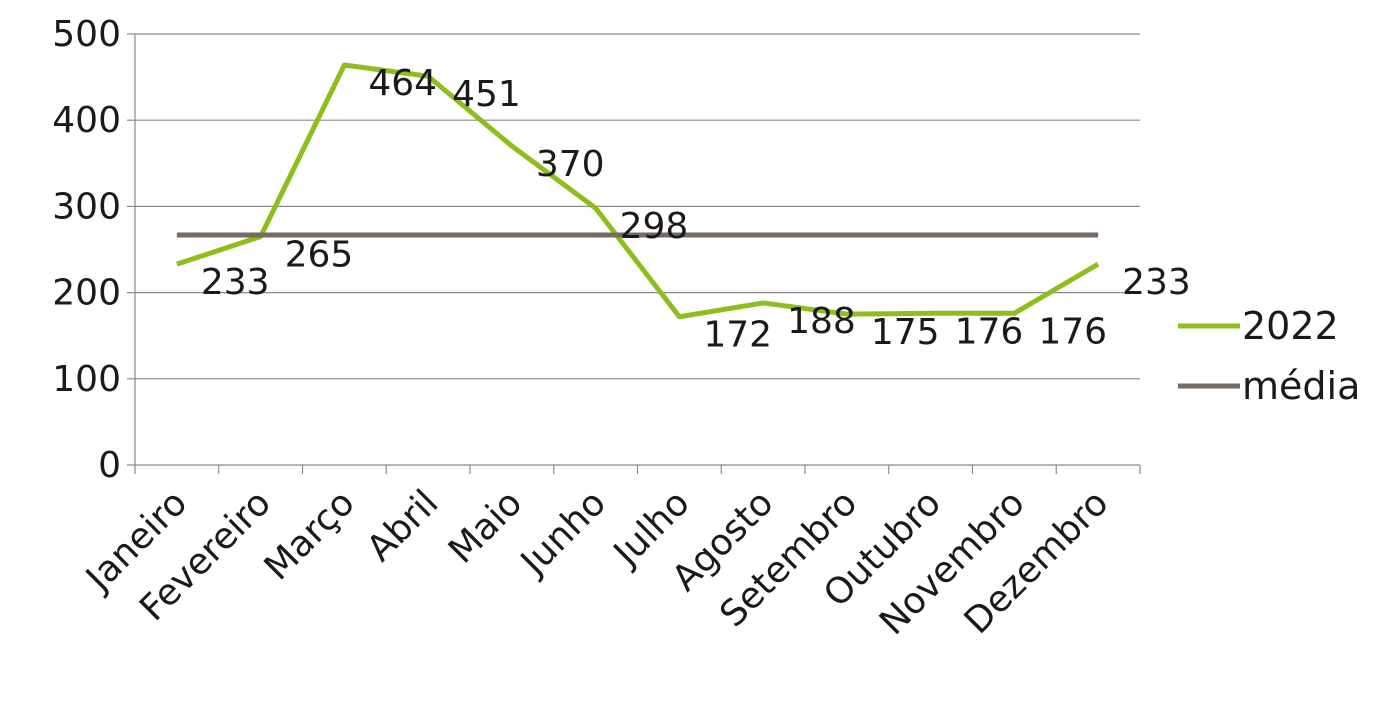 This screenshot has width=1395, height=705. I want to click on y-tick-label: 500, so click(86, 34).